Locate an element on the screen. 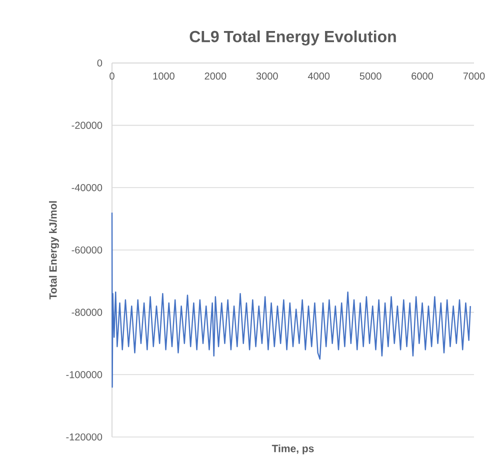 Image resolution: width=490 pixels, height=463 pixels. x-tick-label: 7000 is located at coordinates (474, 76).